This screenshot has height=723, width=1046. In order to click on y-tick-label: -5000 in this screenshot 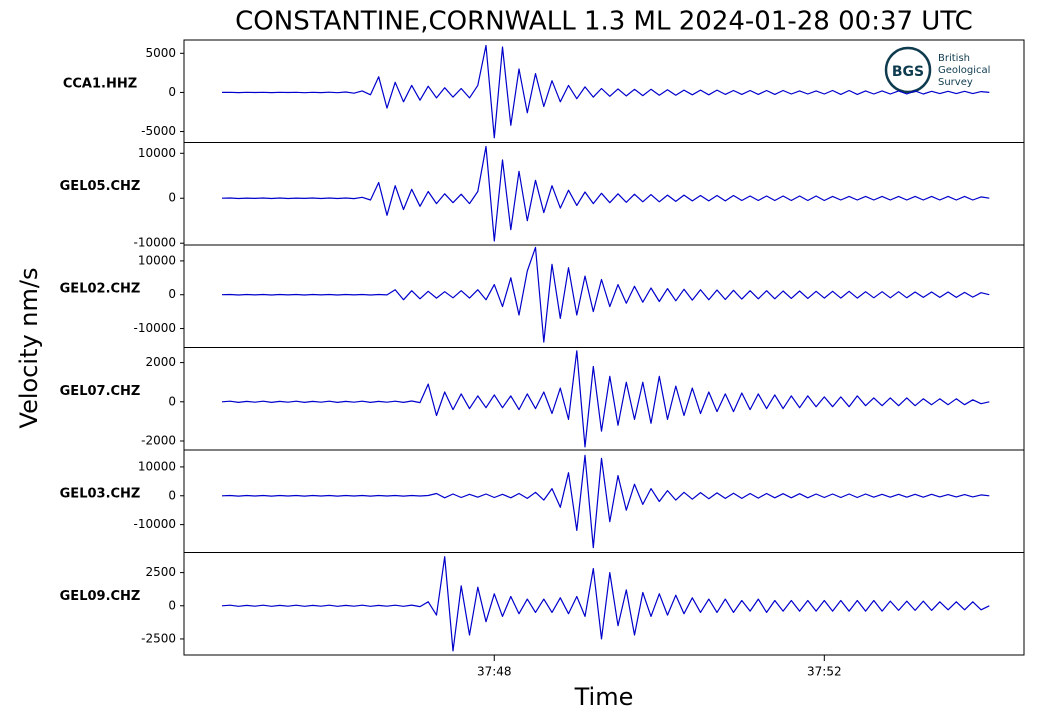, I will do `click(158, 131)`.